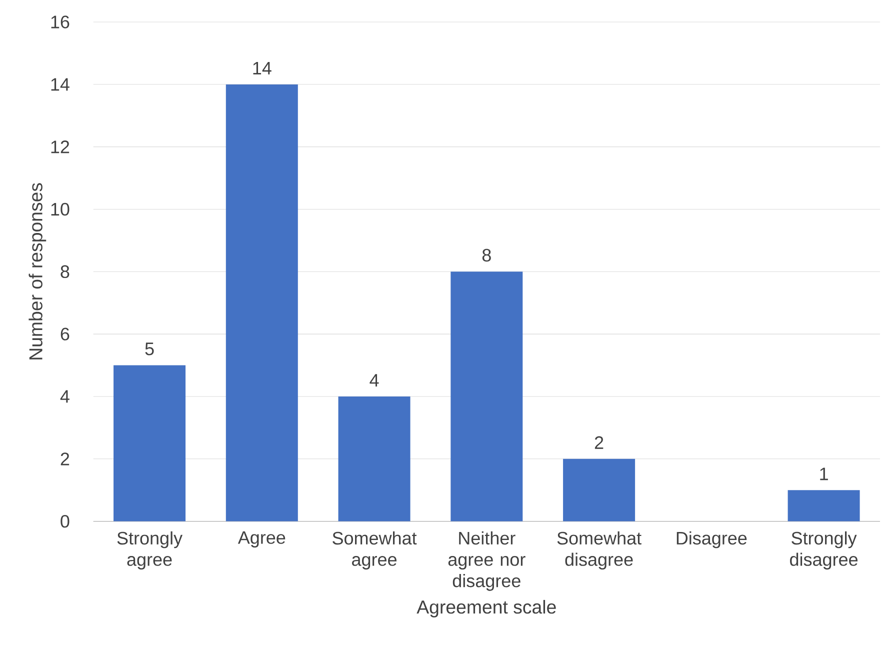  I want to click on data-label: 8, so click(486, 255).